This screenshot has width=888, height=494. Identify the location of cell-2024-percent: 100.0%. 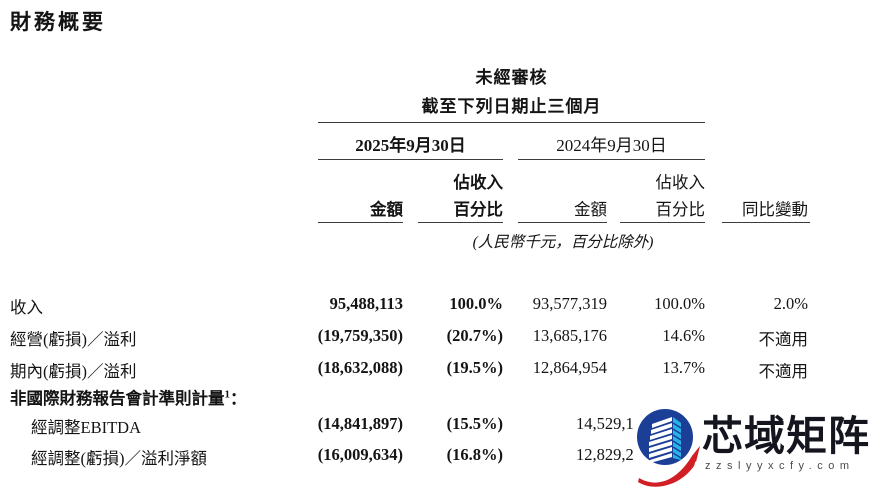
(679, 303).